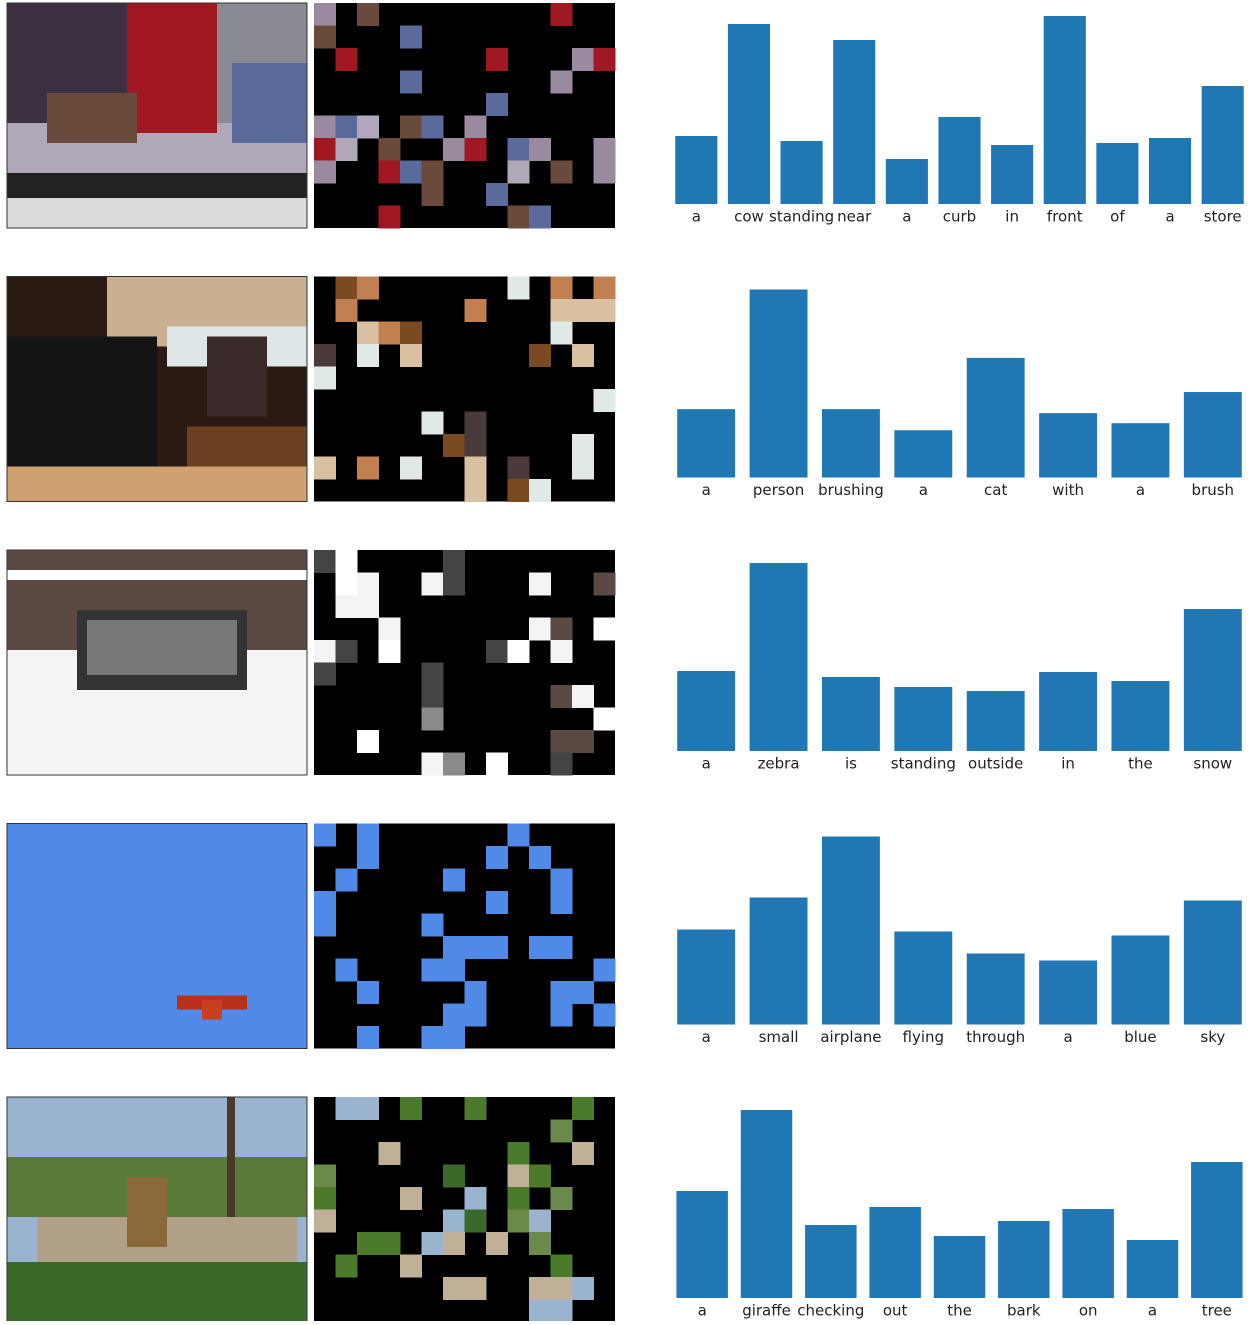 The image size is (1257, 1325). I want to click on x-tick-label: flying, so click(924, 1037).